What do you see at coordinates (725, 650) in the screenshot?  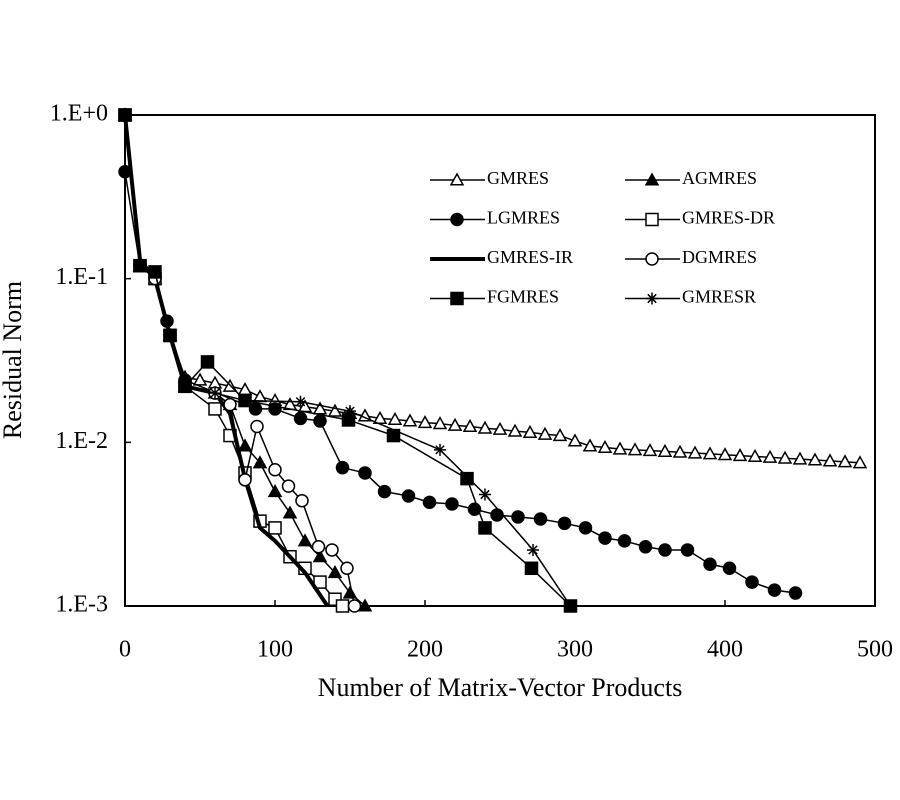 I see `x-tick-label: 400` at bounding box center [725, 650].